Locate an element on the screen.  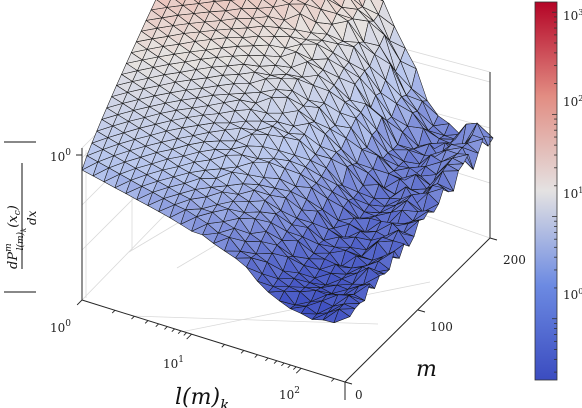
x-axis-ticks is located at coordinates (205, 340).